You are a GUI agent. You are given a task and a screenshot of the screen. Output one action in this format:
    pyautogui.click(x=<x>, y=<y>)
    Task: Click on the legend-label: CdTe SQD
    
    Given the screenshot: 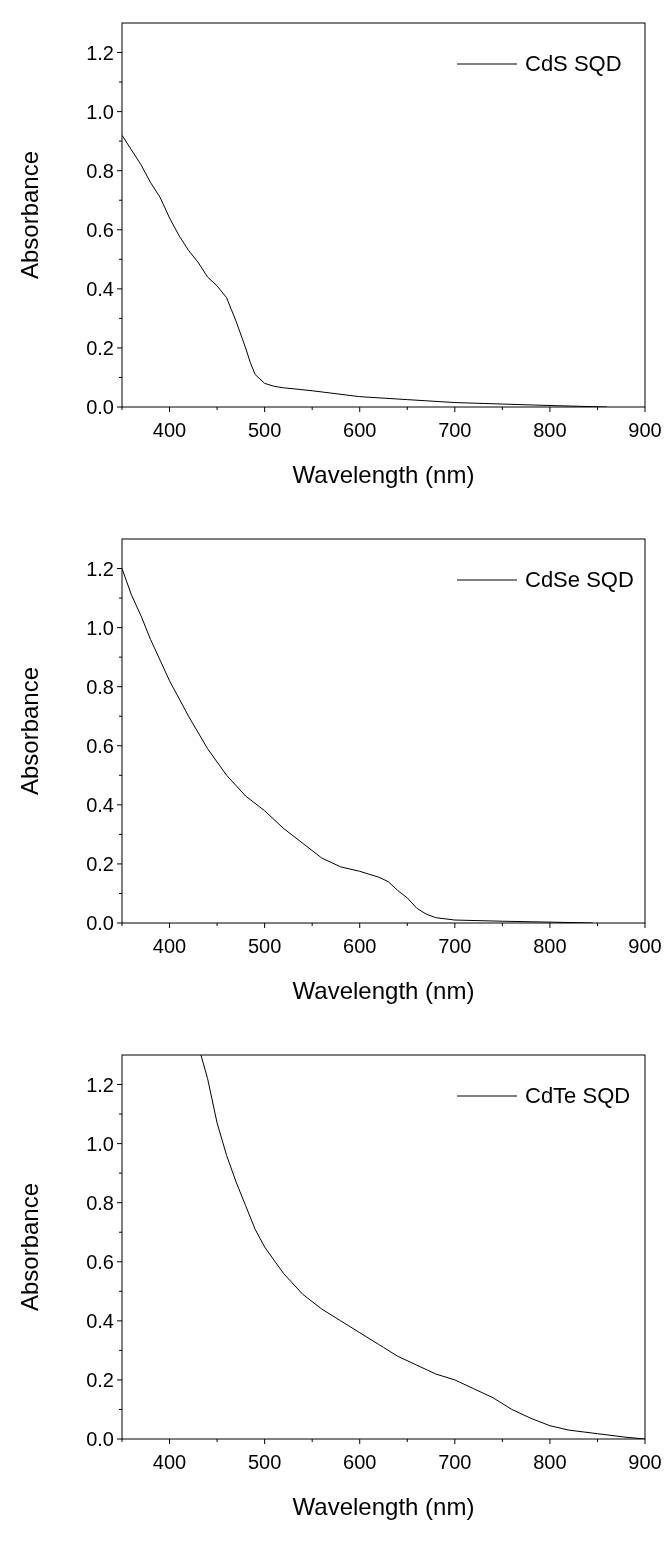 What is the action you would take?
    pyautogui.click(x=578, y=1095)
    